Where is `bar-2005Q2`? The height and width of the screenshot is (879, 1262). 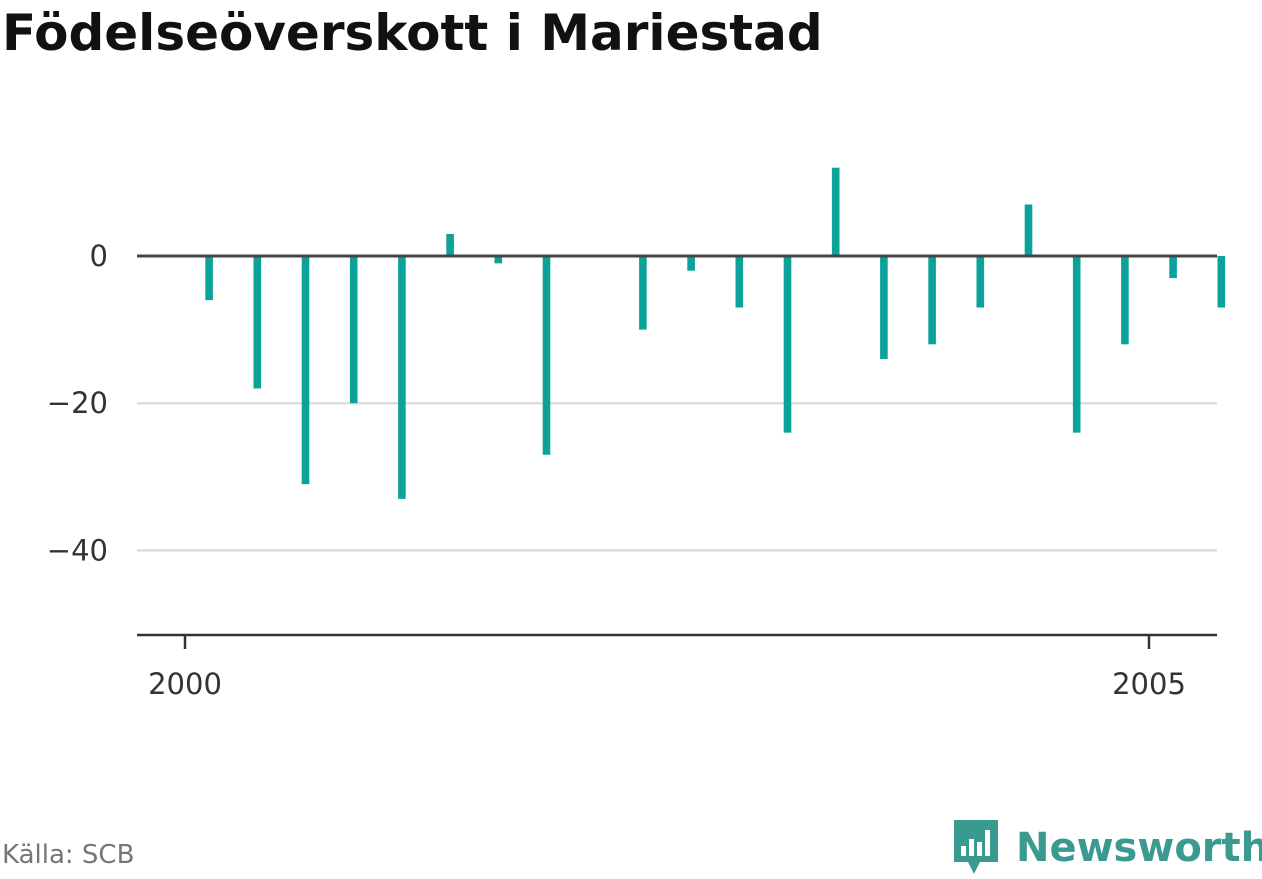
bar-2005Q2 is located at coordinates (1221, 282).